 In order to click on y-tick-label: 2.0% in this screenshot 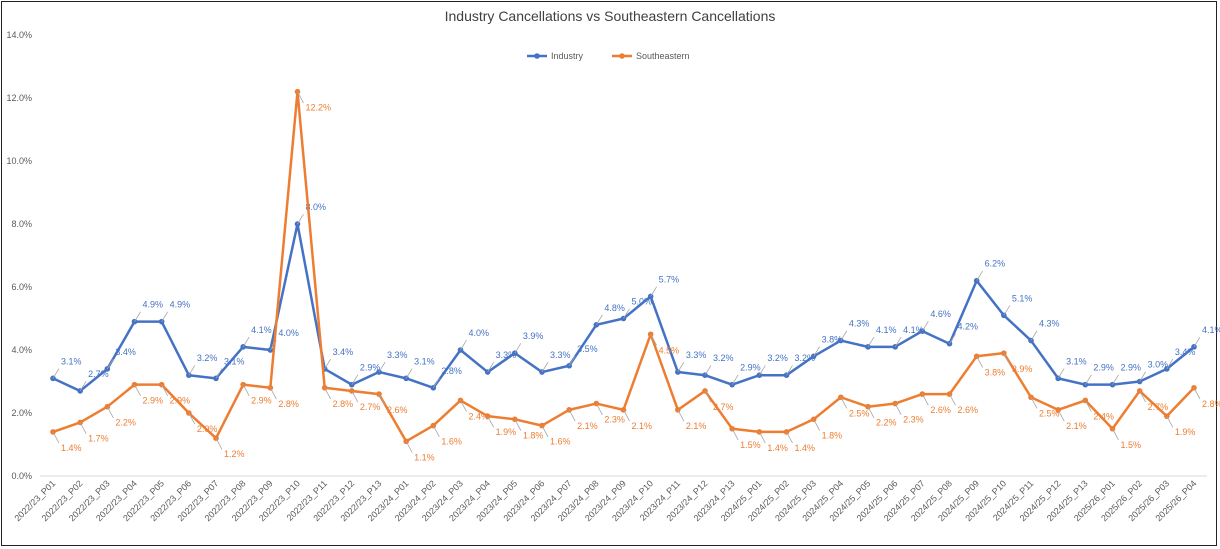, I will do `click(21, 413)`.